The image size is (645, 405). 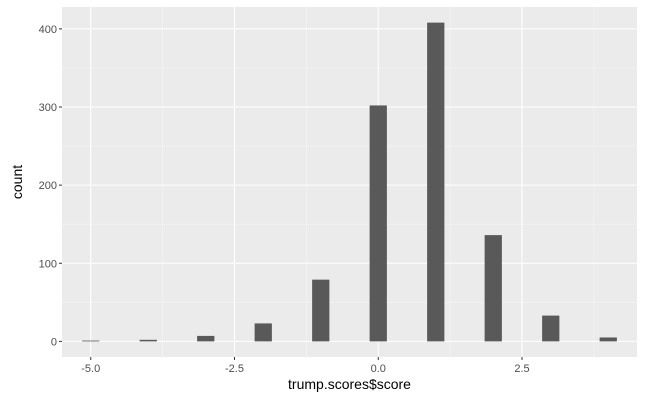 What do you see at coordinates (17, 182) in the screenshot?
I see `y-axis-title: count` at bounding box center [17, 182].